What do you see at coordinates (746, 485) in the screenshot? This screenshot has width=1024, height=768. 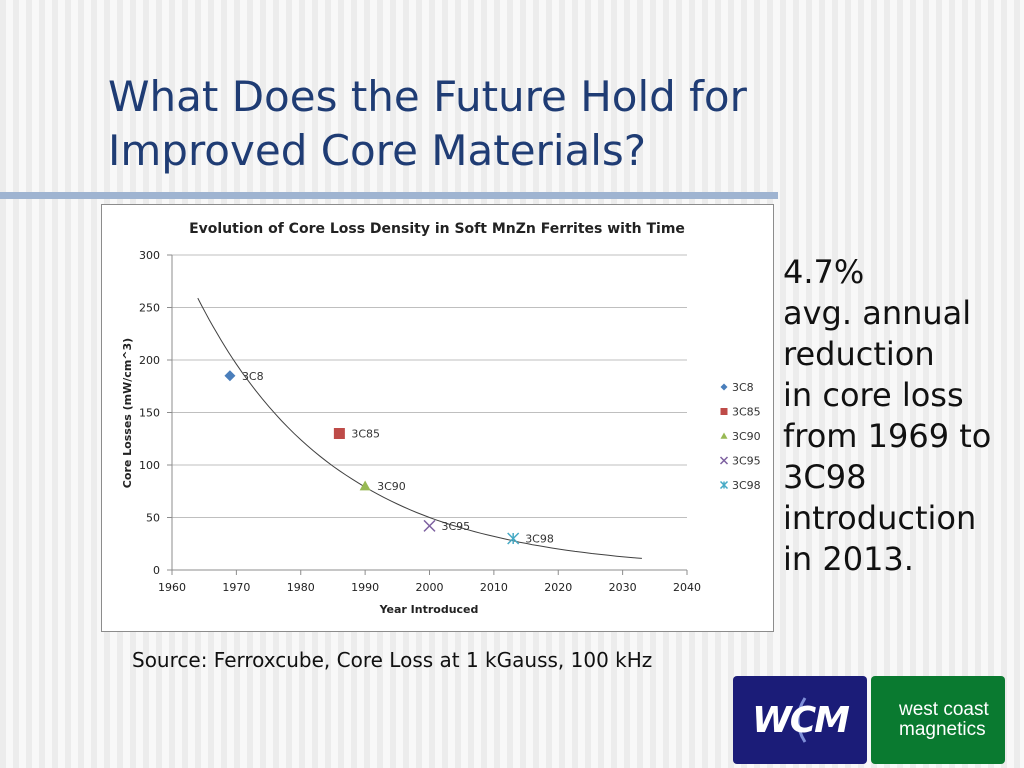 I see `legend-label: 3C98` at bounding box center [746, 485].